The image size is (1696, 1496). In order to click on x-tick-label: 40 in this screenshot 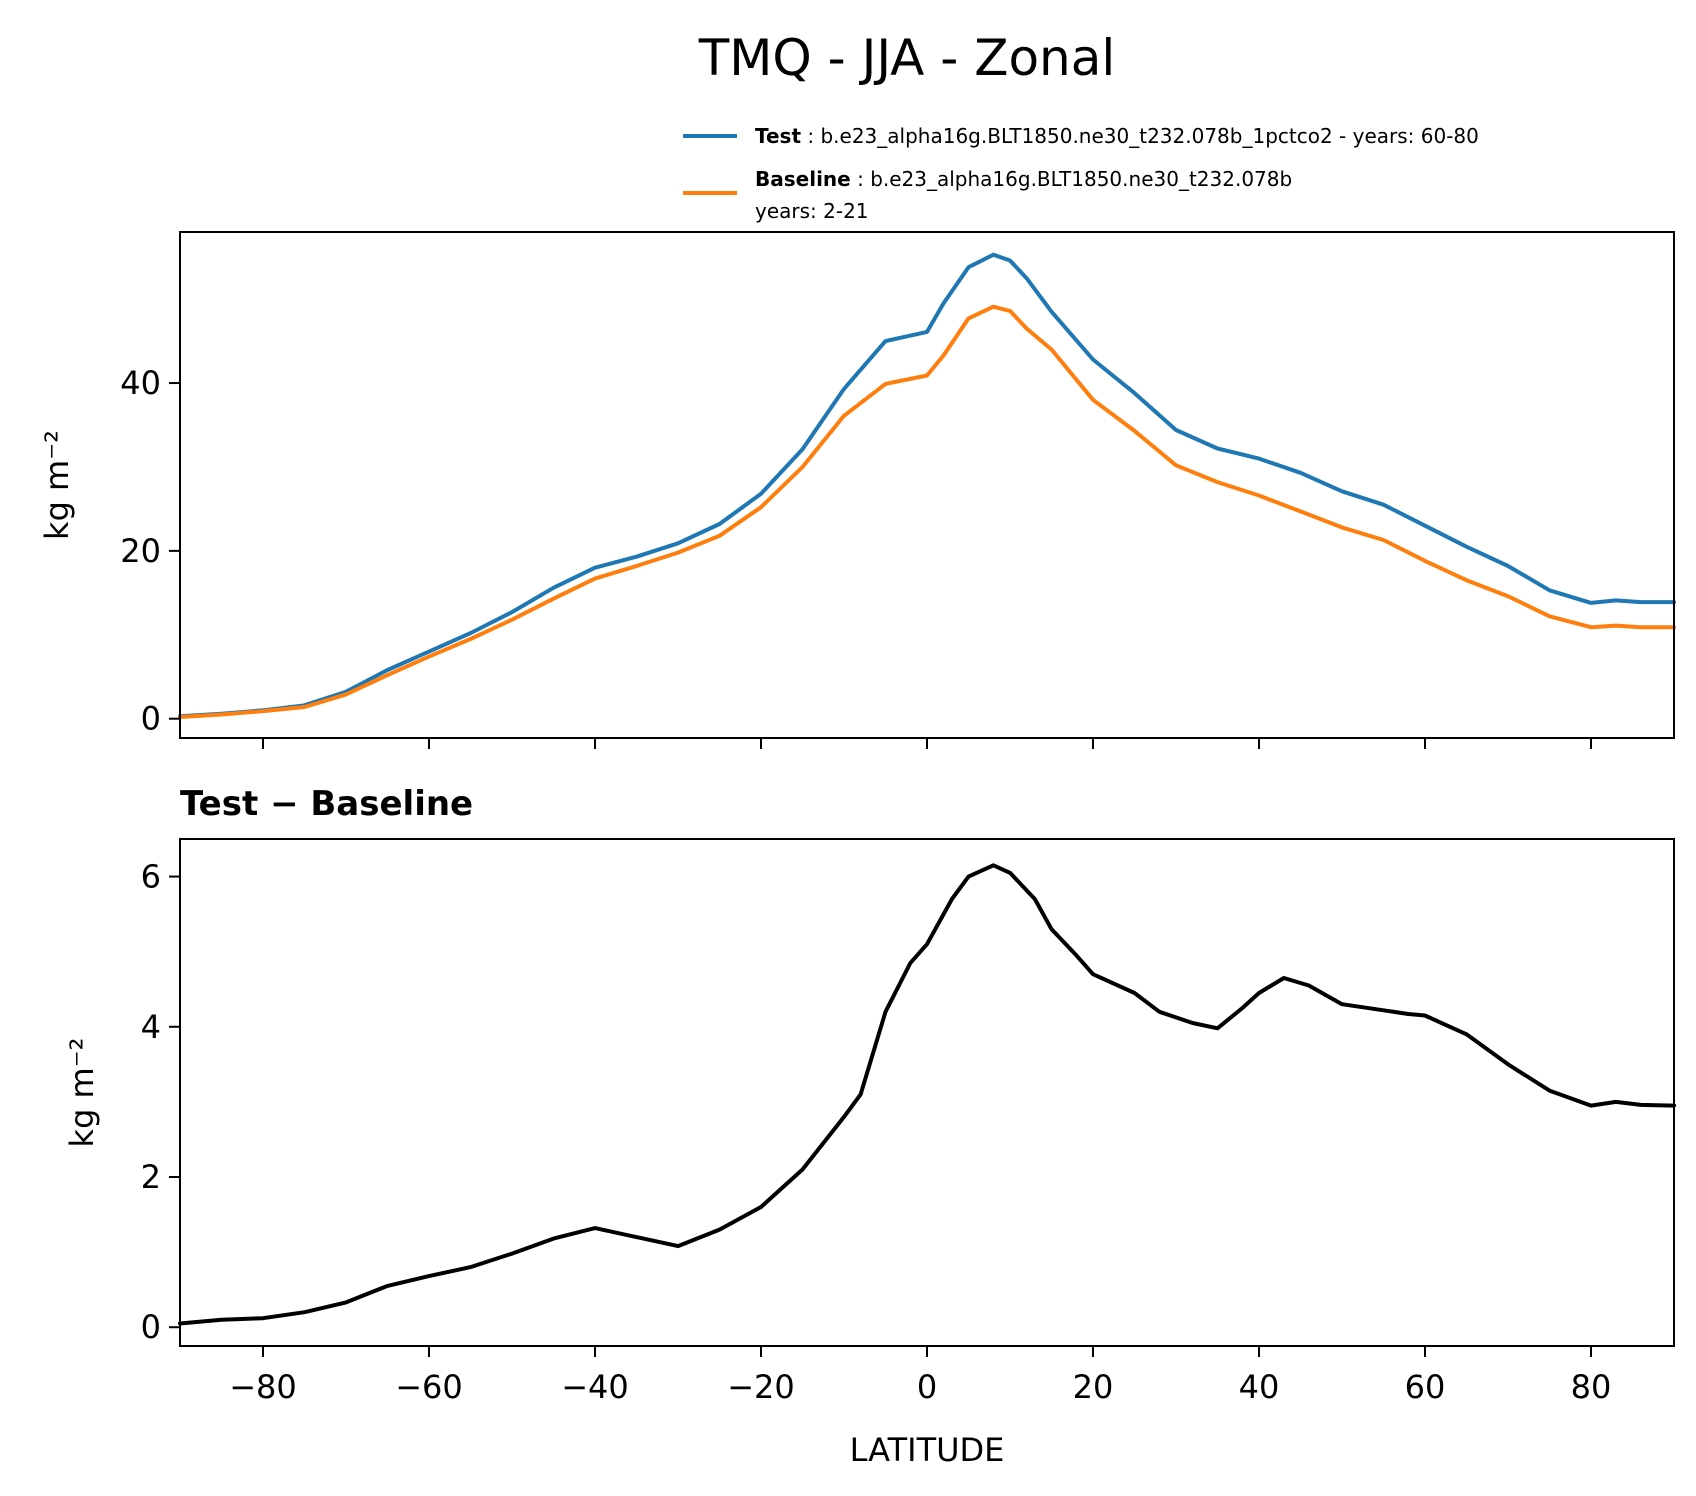, I will do `click(1259, 1387)`.